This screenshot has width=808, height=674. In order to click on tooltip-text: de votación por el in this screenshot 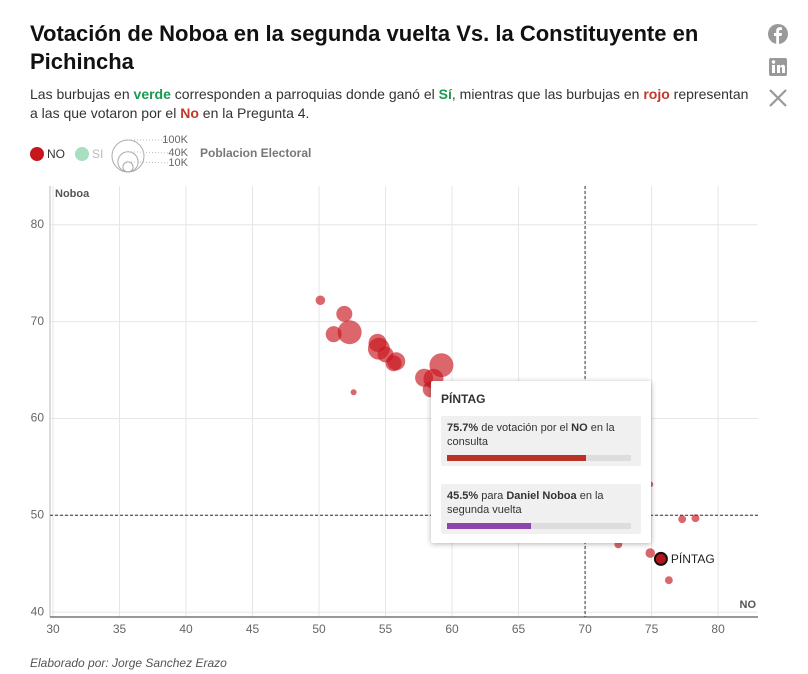, I will do `click(525, 428)`.